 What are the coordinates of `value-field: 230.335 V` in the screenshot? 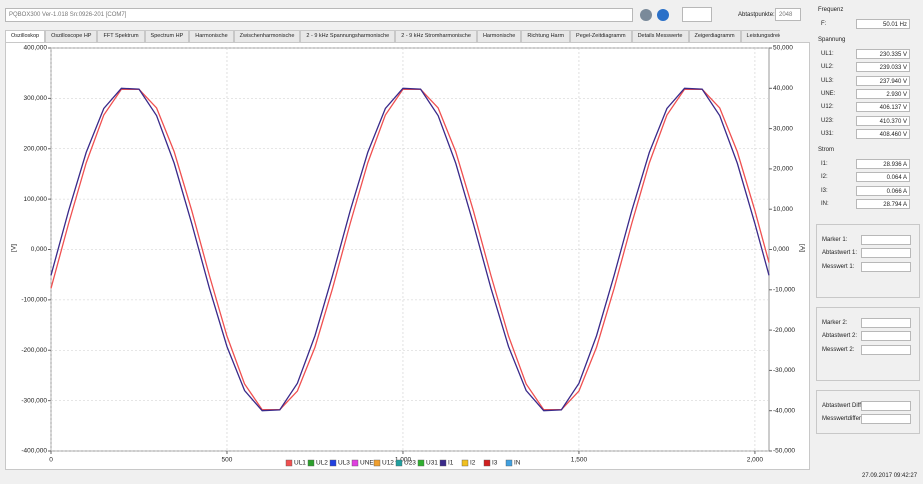 It's located at (883, 54).